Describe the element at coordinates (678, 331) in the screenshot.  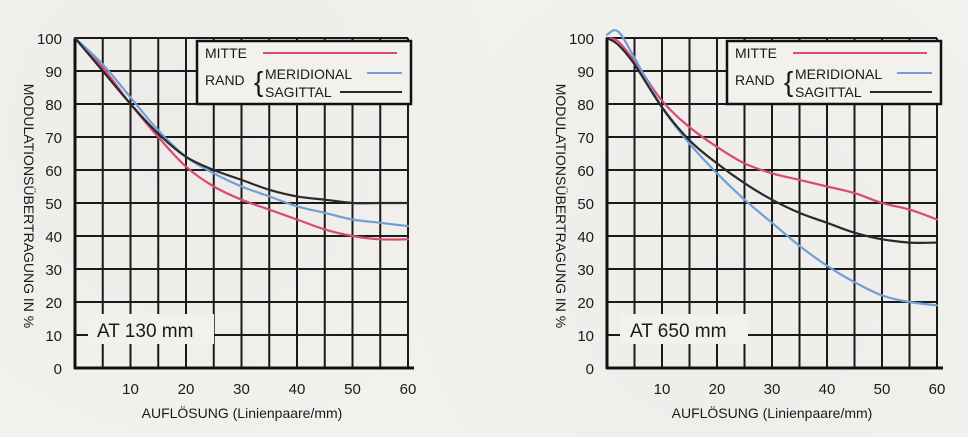
I see `focal-length-annotation: AT 650 mm` at that location.